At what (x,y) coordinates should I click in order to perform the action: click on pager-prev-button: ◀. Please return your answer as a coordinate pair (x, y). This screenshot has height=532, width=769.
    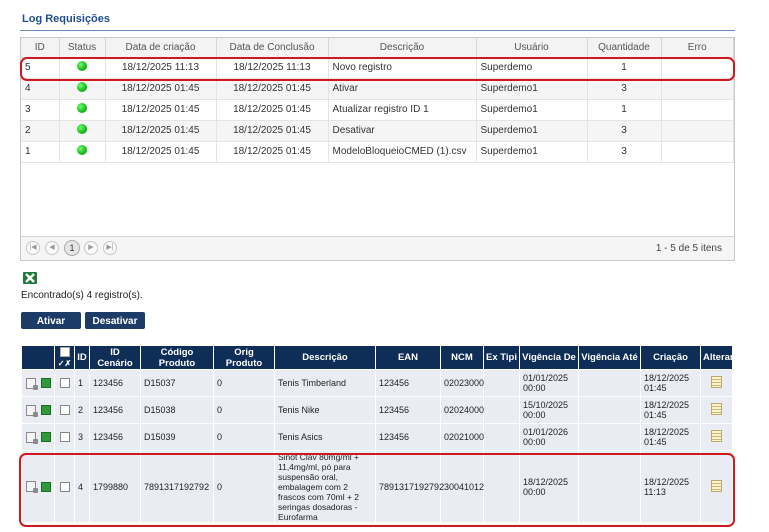
    Looking at the image, I should click on (52, 248).